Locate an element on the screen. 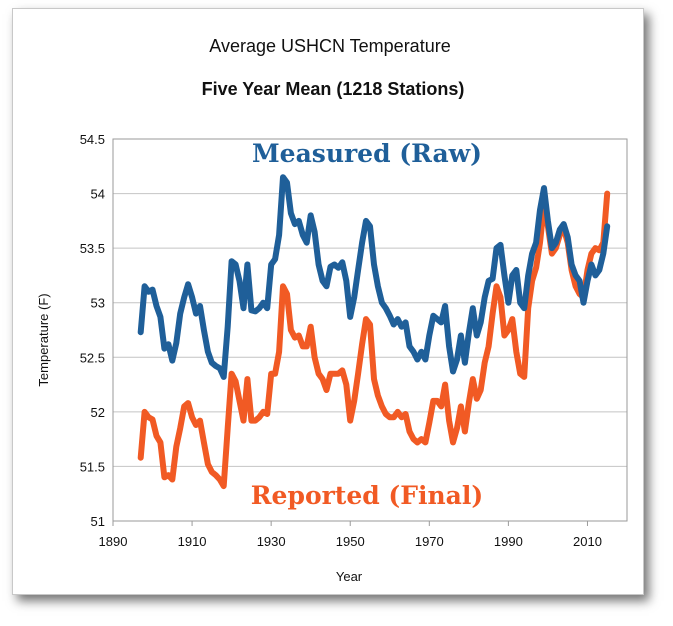 This screenshot has width=673, height=626. x-tick-label: 1950 is located at coordinates (350, 541).